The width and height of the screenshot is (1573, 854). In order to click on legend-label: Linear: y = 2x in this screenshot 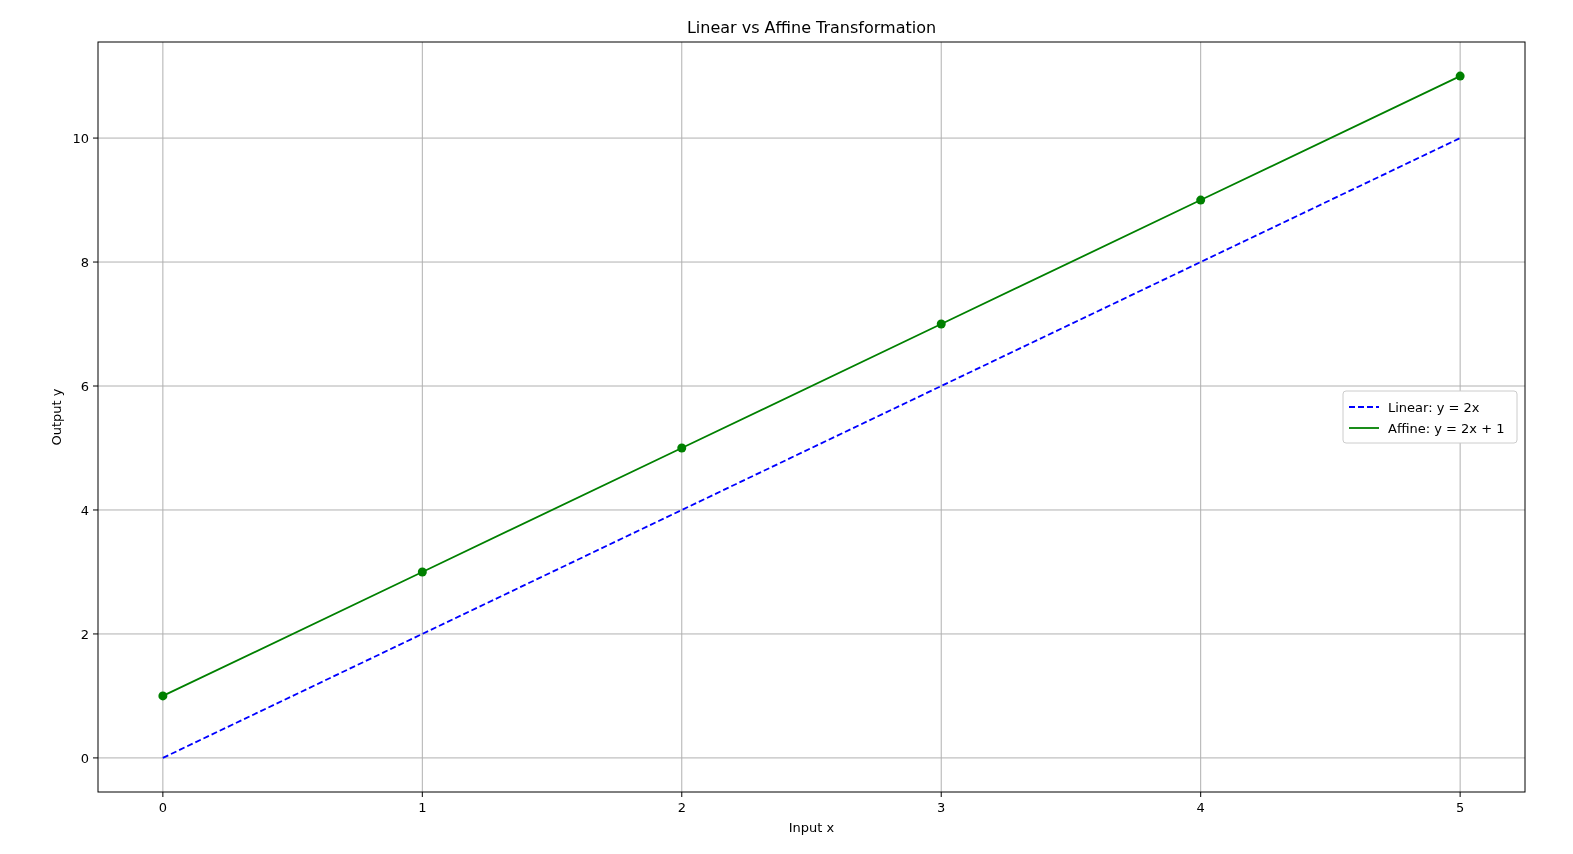, I will do `click(1434, 407)`.